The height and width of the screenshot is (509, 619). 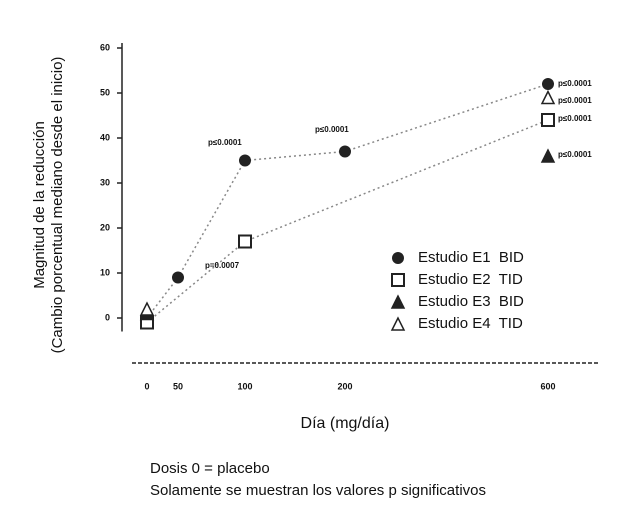 What do you see at coordinates (105, 47) in the screenshot?
I see `y-tick-label: 60` at bounding box center [105, 47].